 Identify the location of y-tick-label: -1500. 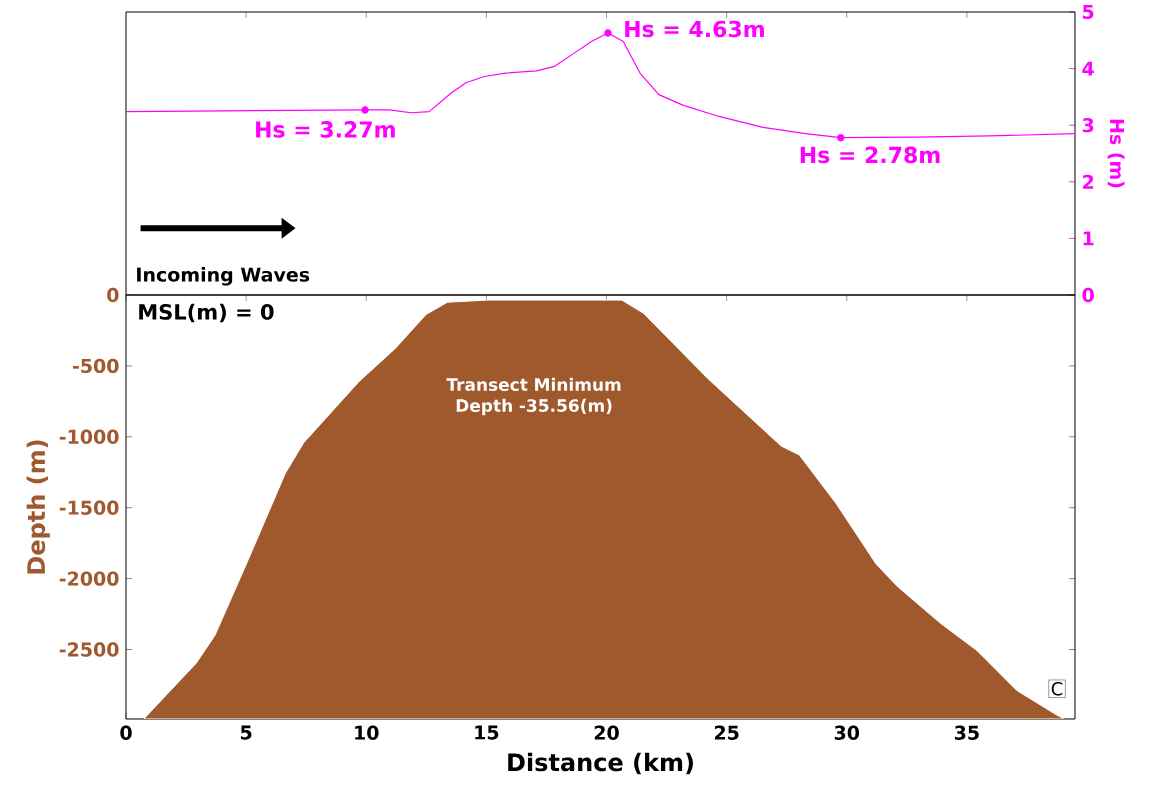
(89, 507).